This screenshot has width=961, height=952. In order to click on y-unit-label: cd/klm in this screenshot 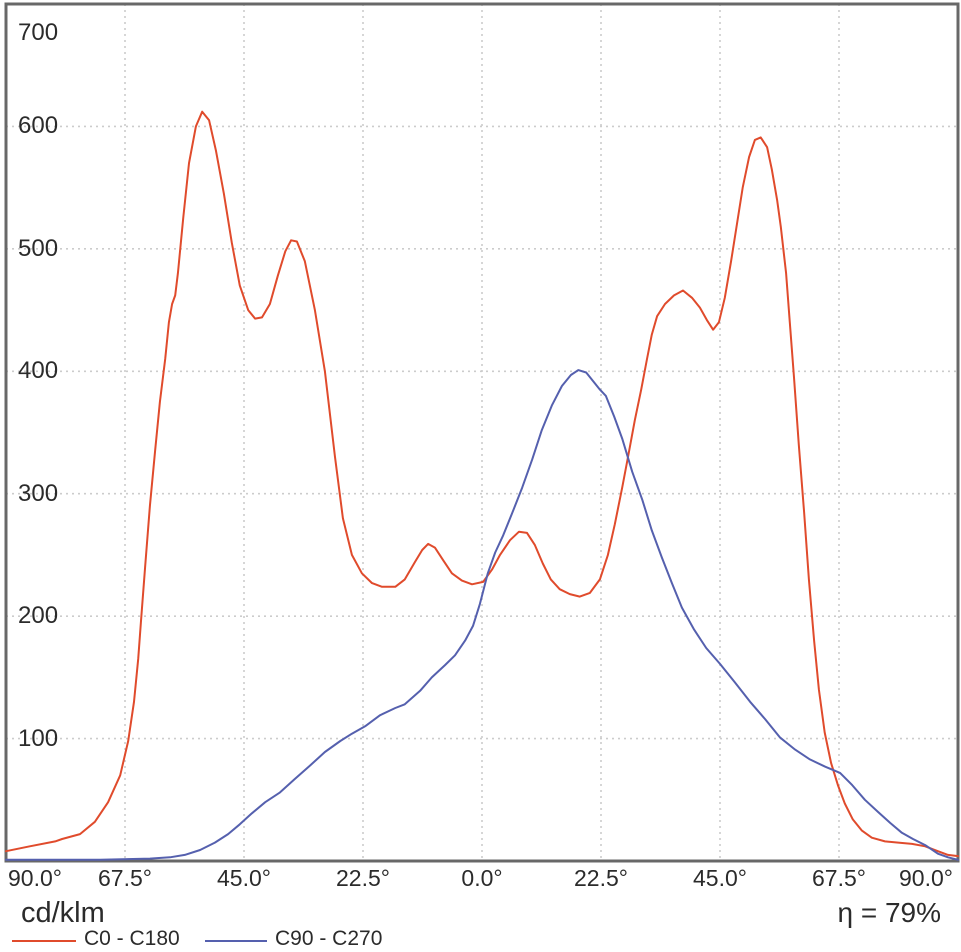, I will do `click(63, 913)`.